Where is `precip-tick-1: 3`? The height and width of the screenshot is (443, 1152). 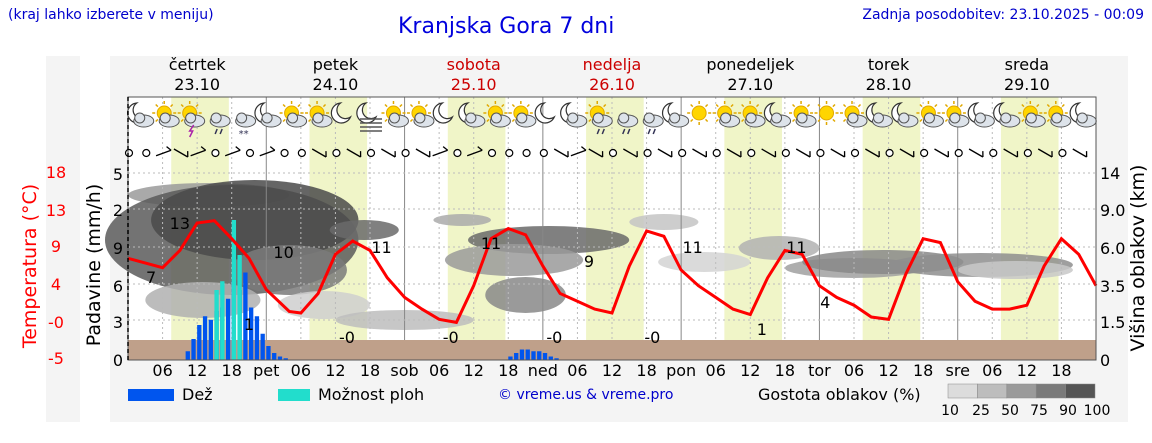 precip-tick-1: 3 is located at coordinates (118, 322).